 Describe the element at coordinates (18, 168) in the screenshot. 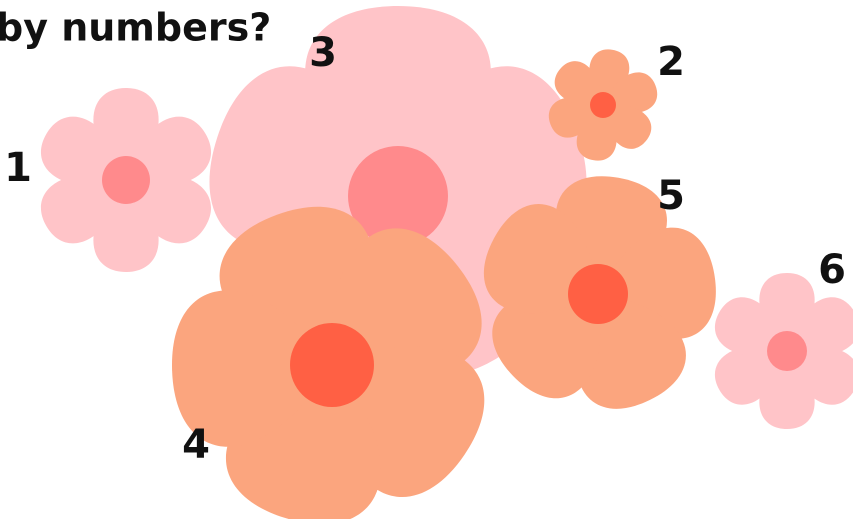

I see `flower-label: 1` at that location.